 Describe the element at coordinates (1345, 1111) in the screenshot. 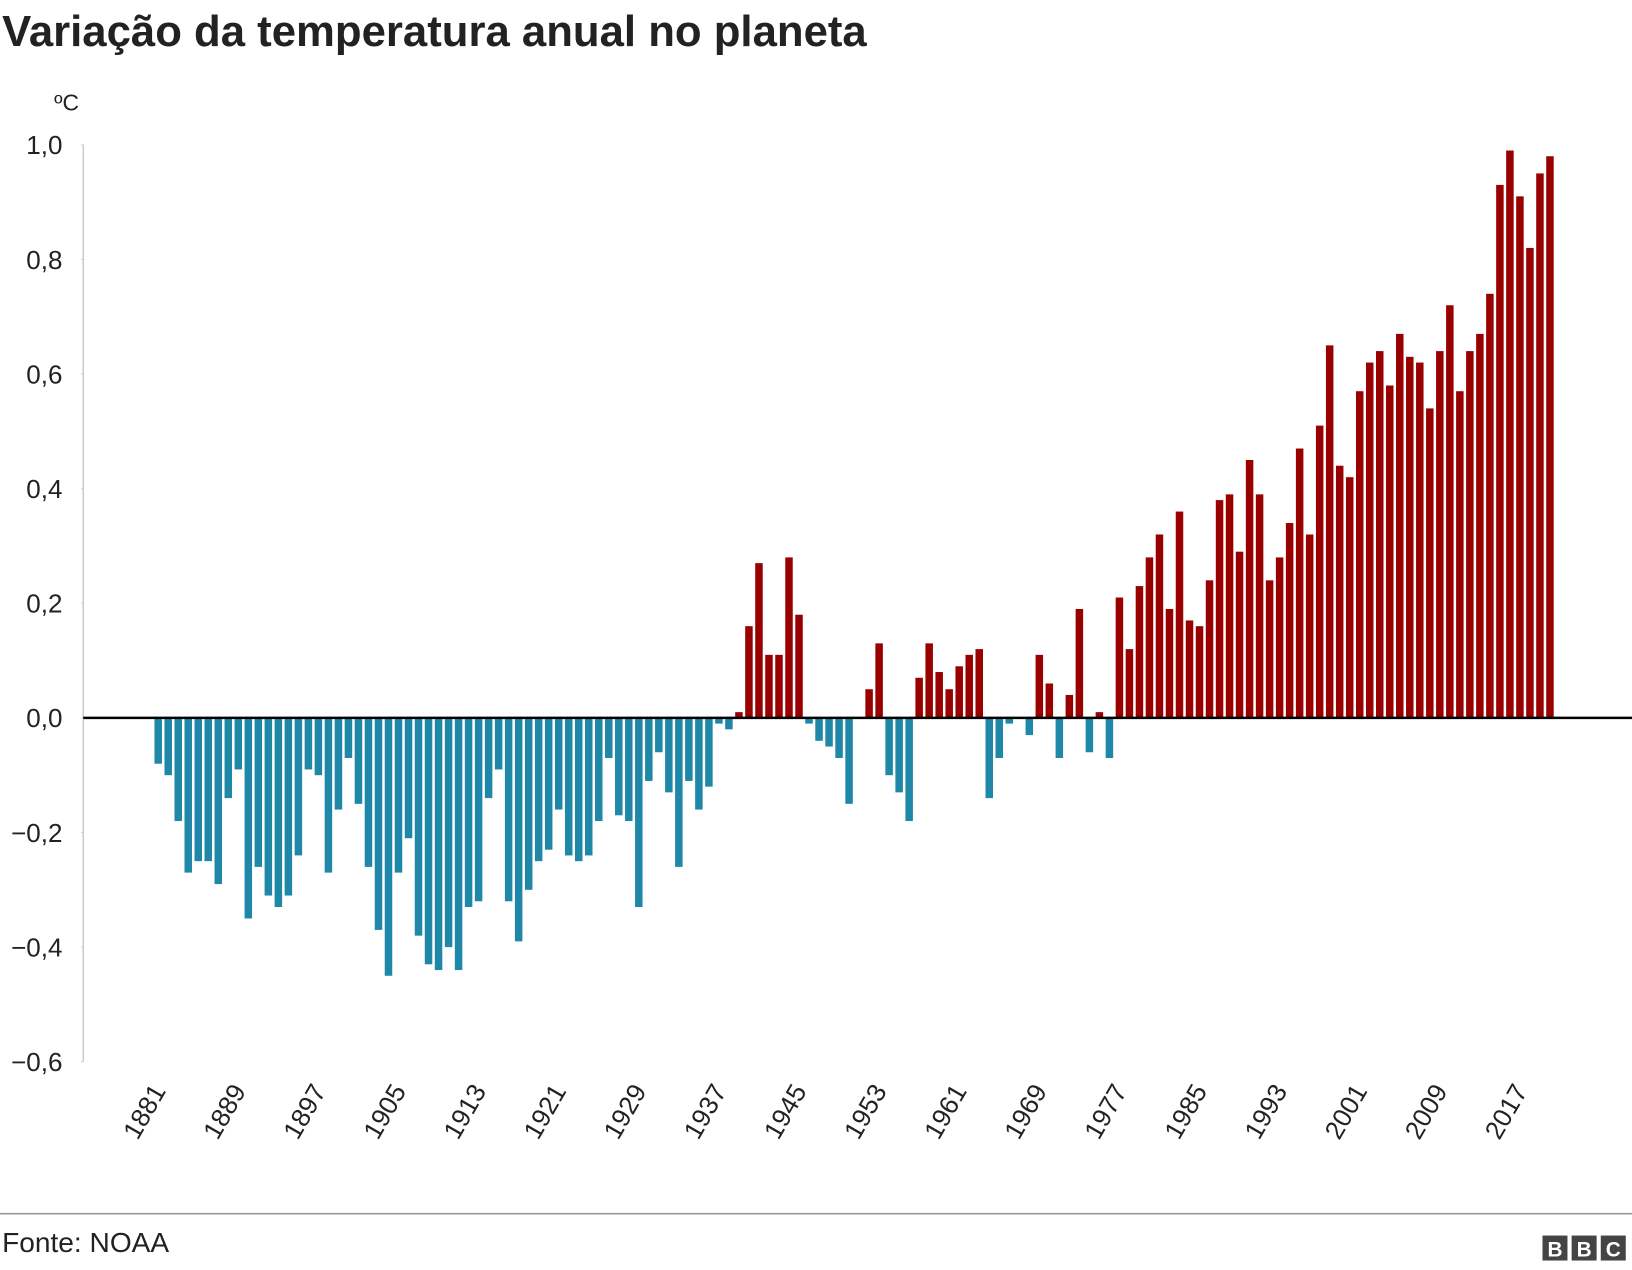

I see `x-tick-label: 2001` at that location.